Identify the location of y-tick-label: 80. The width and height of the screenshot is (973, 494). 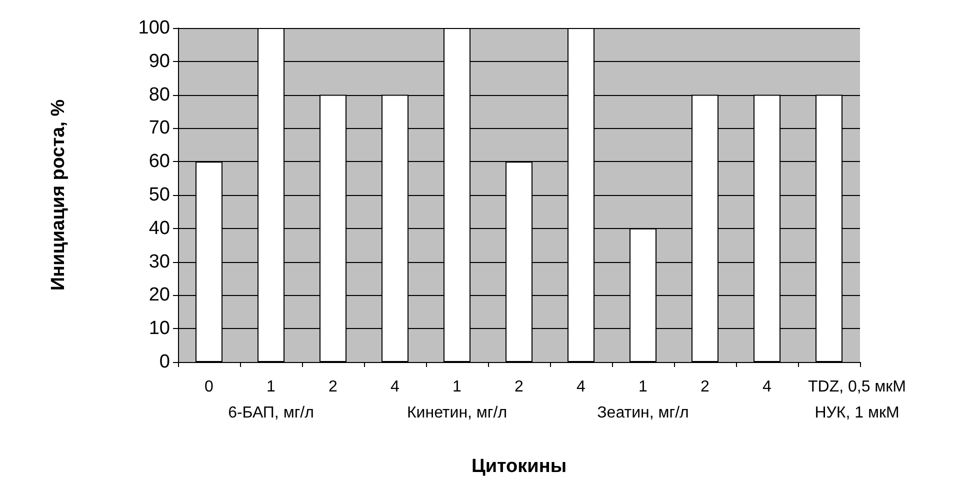
(159, 95).